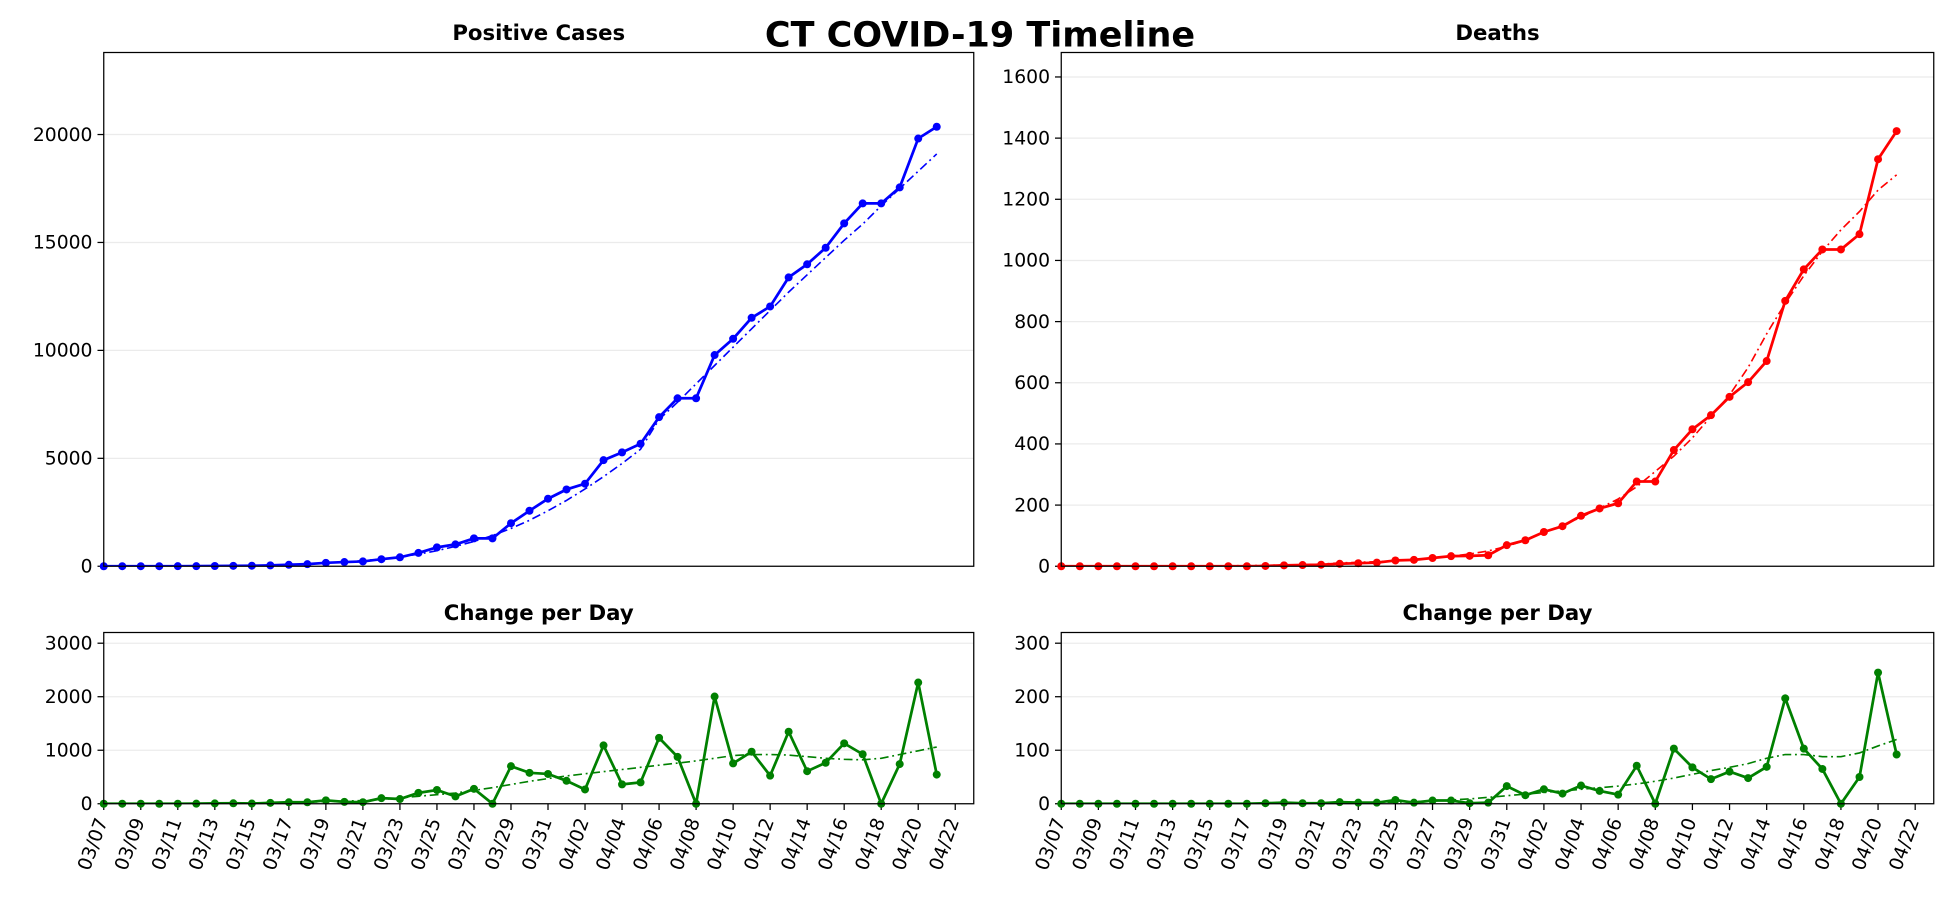 Image resolution: width=1950 pixels, height=900 pixels. Describe the element at coordinates (464, 844) in the screenshot. I see `x-tick-label: 03/27` at that location.